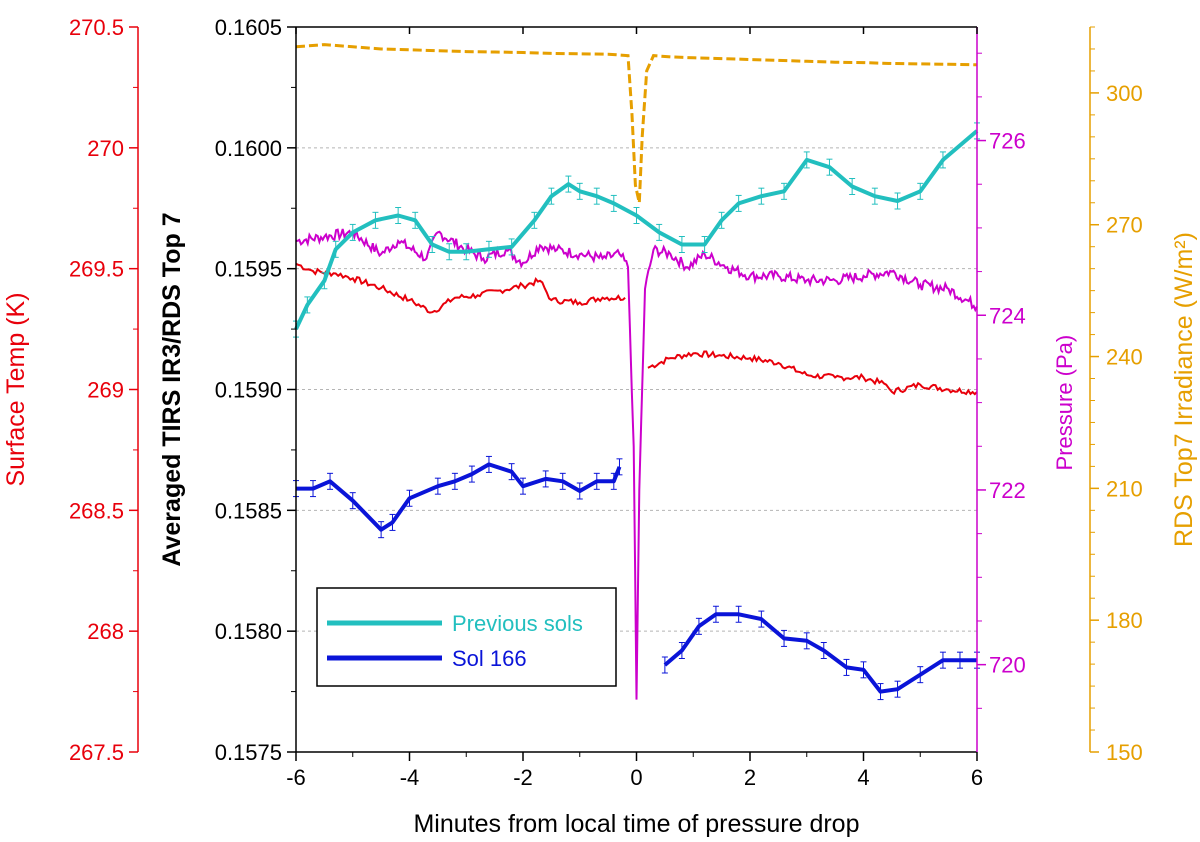 The image size is (1200, 842). What do you see at coordinates (96, 752) in the screenshot?
I see `surface-temp-tick-label: 267.5` at bounding box center [96, 752].